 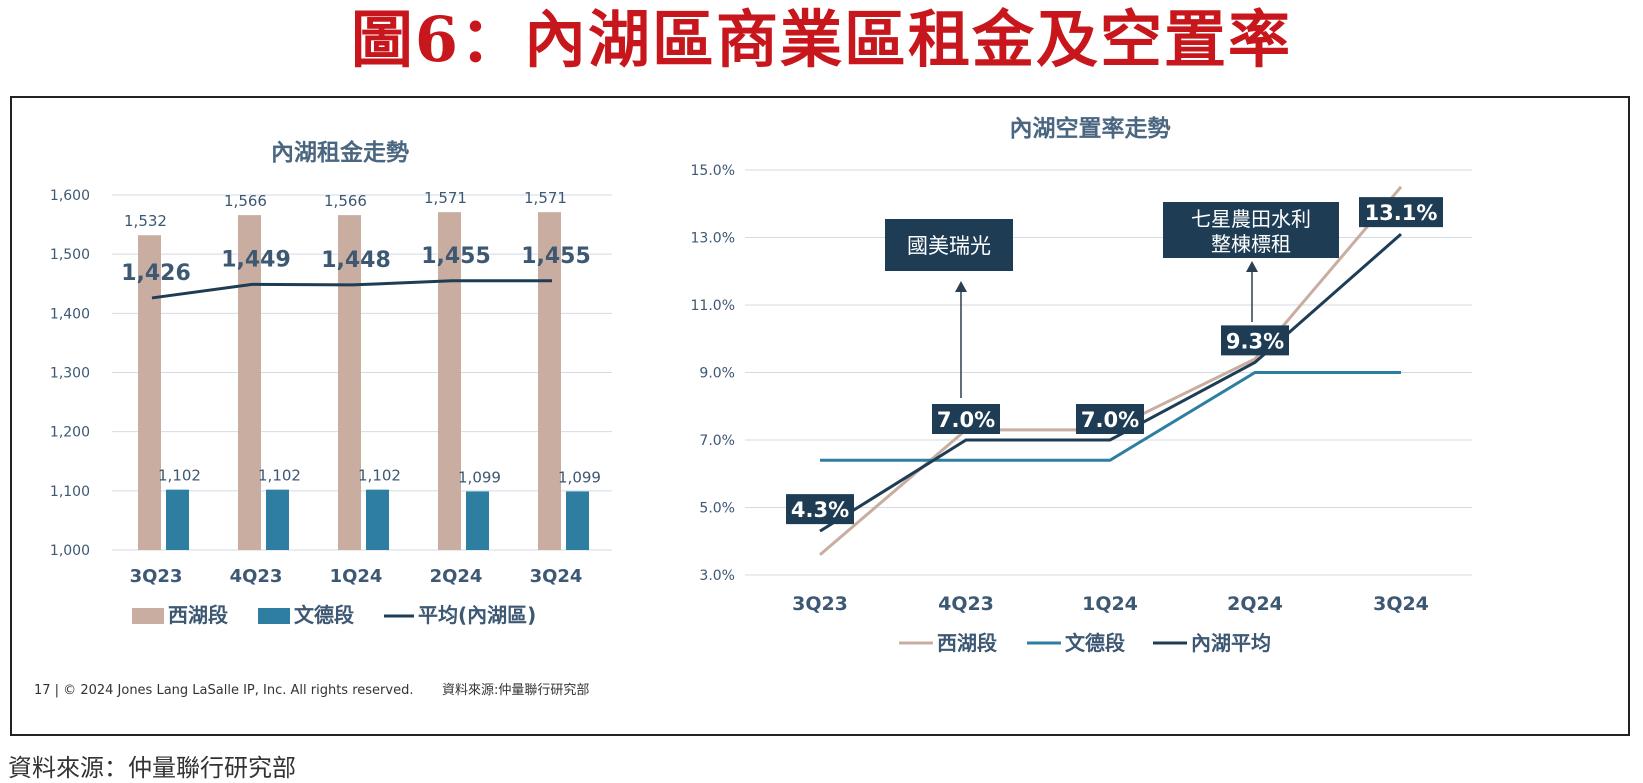 I want to click on average-rent-label: 1,426, so click(x=156, y=273).